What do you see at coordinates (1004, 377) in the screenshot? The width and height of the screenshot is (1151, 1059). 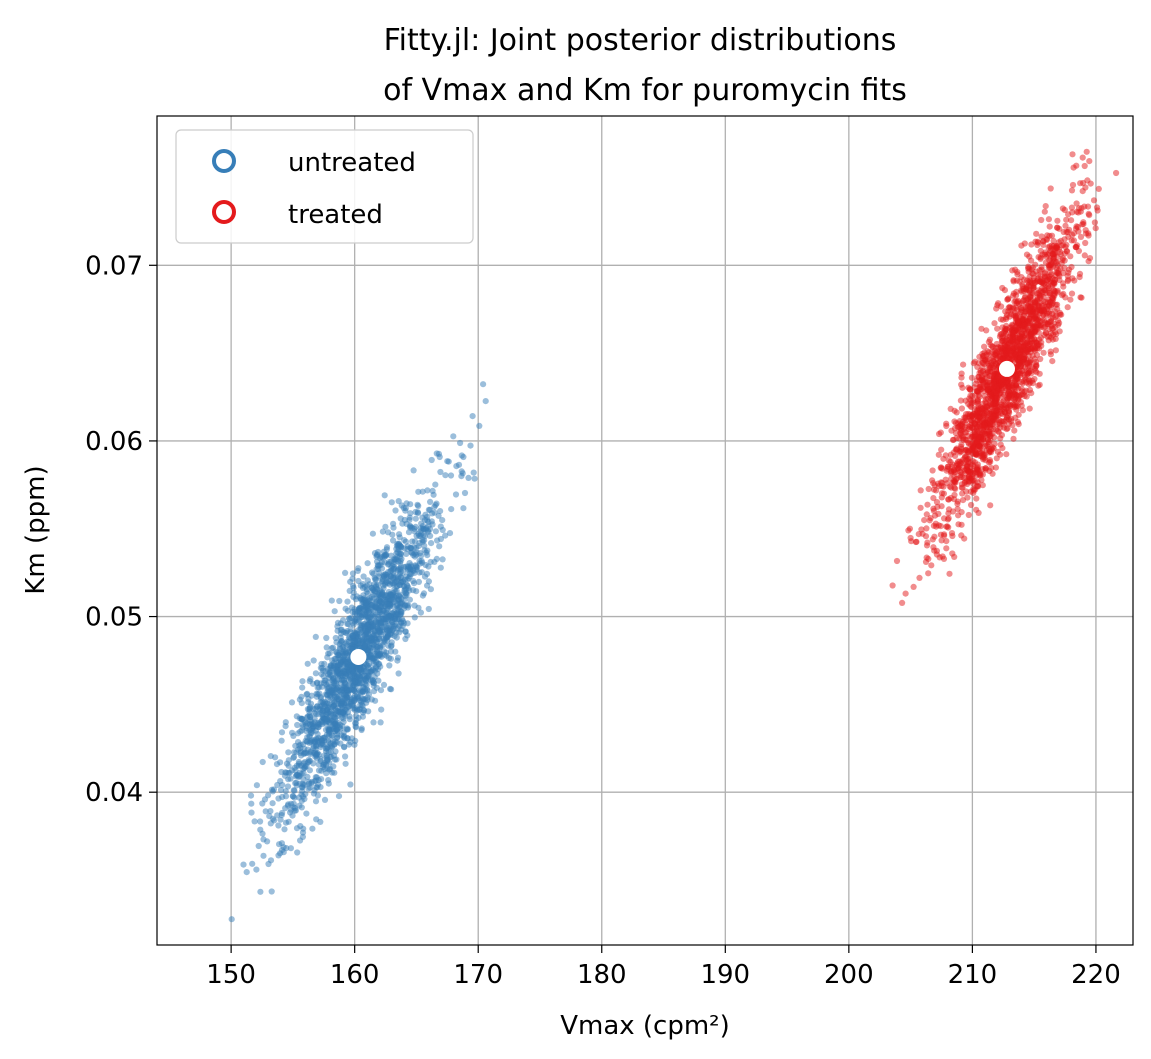 I see `series-treated` at bounding box center [1004, 377].